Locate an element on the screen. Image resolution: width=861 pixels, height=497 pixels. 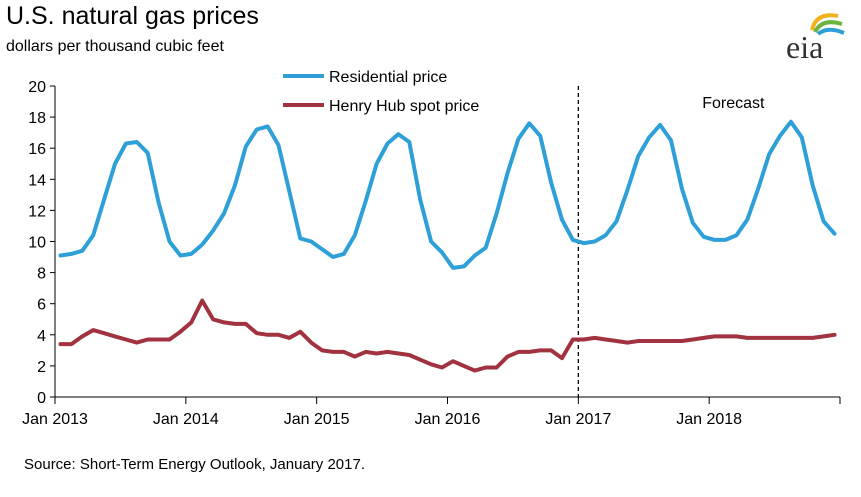
x-tick-label: Jan 2014 is located at coordinates (186, 419).